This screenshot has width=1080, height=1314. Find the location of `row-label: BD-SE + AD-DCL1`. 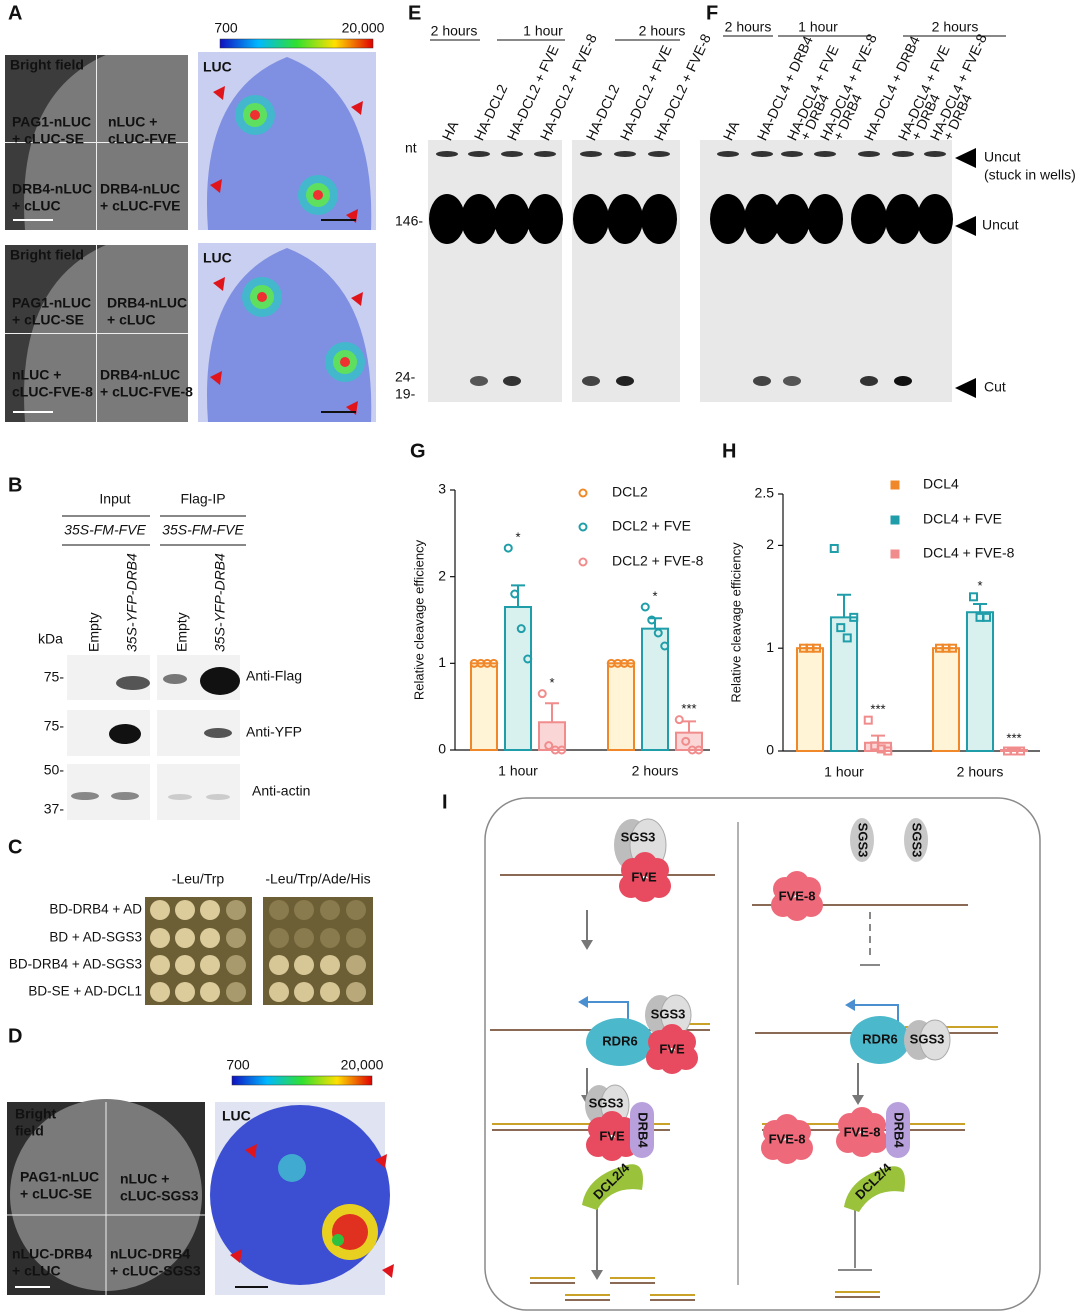

row-label: BD-SE + AD-DCL1 is located at coordinates (85, 991).